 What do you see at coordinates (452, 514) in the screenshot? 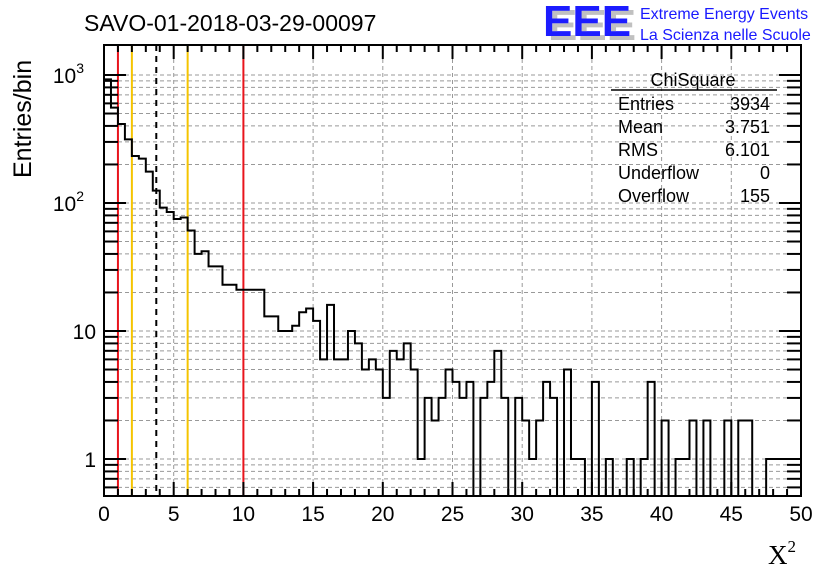
I see `x-tick-label: 25` at bounding box center [452, 514].